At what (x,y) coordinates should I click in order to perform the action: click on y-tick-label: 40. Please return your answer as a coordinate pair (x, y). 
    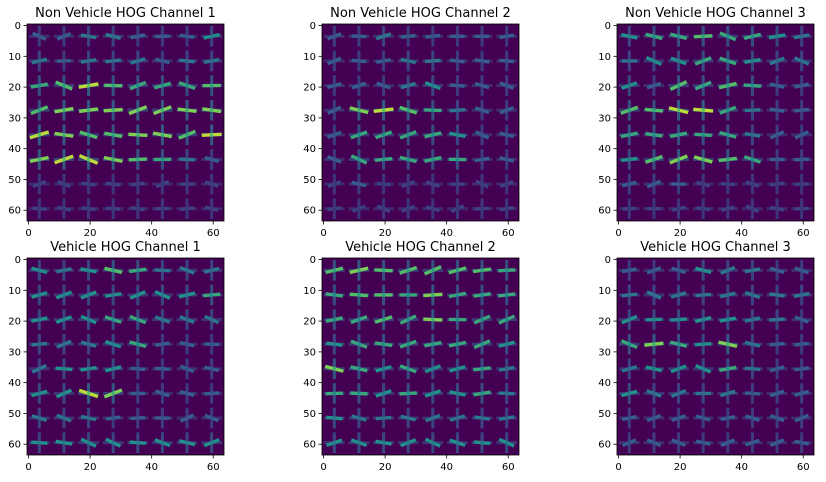
    Looking at the image, I should click on (604, 383).